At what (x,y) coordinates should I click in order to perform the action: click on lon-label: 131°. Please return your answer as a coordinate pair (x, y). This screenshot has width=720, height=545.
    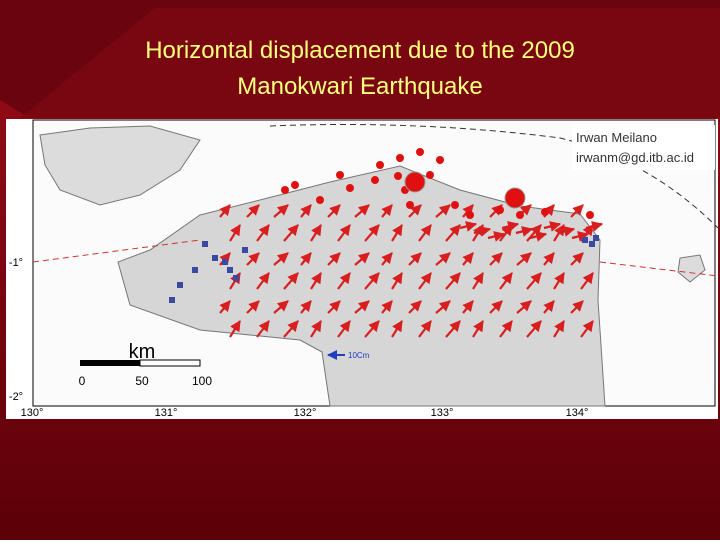
    Looking at the image, I should click on (166, 413).